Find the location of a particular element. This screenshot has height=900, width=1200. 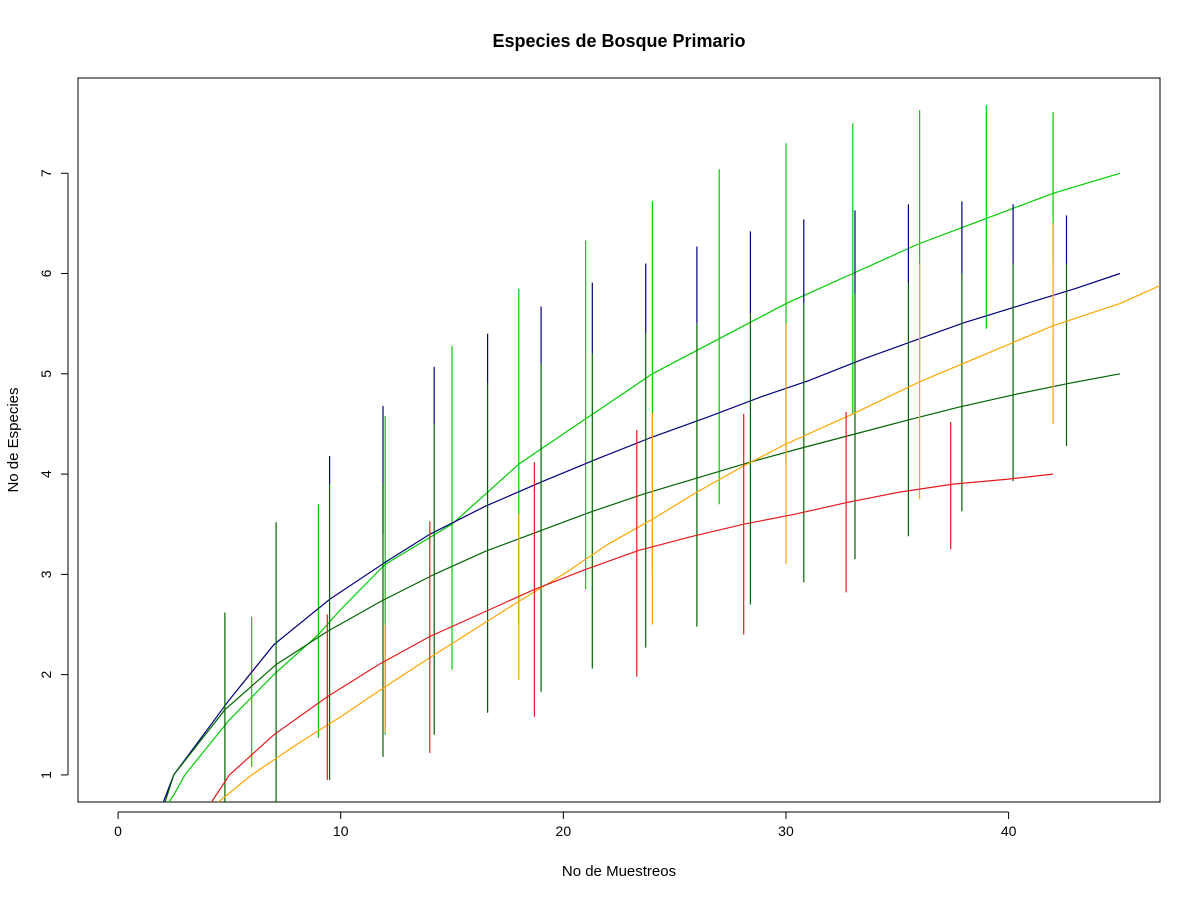

x-axis: 0 10 20 30 40 is located at coordinates (565, 825).